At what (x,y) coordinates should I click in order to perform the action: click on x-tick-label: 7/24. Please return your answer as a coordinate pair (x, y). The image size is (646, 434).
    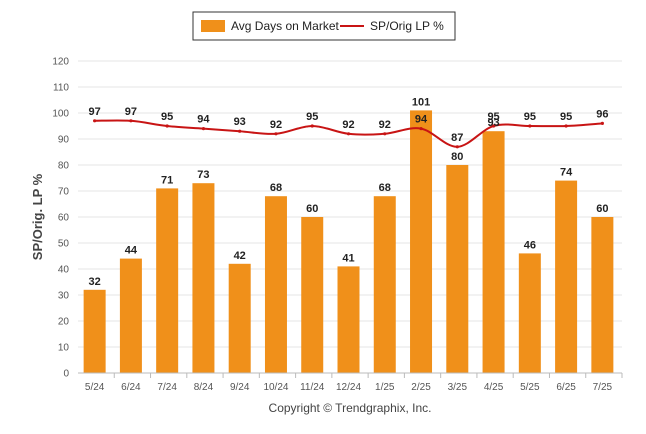
    Looking at the image, I should click on (167, 387).